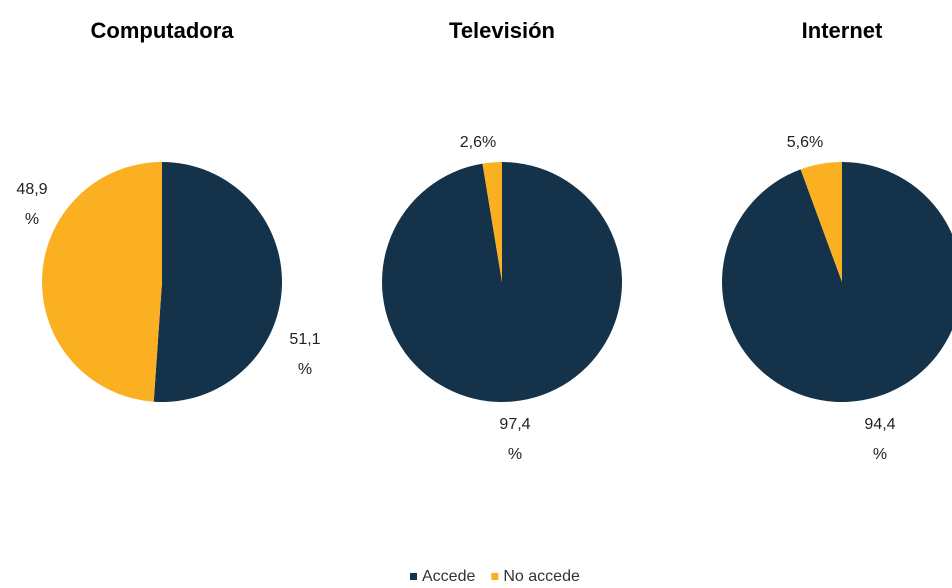 This screenshot has width=952, height=588. What do you see at coordinates (448, 576) in the screenshot?
I see `legend-label: Accede` at bounding box center [448, 576].